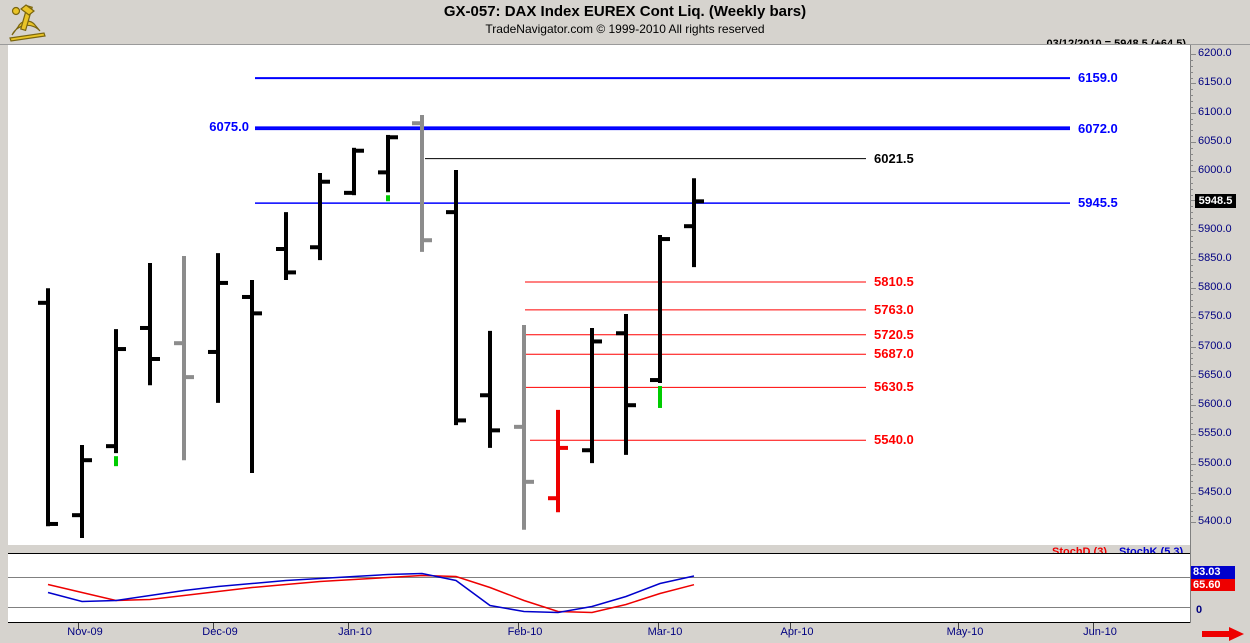  Describe the element at coordinates (797, 632) in the screenshot. I see `time-axis-label-Apr-10: Apr-10` at that location.